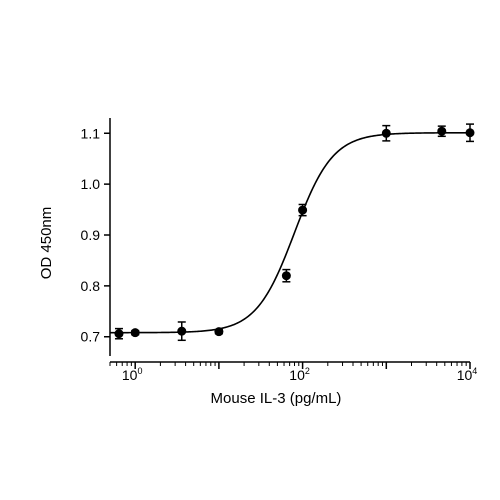  Describe the element at coordinates (91, 235) in the screenshot. I see `y-tick-label: 0.9` at that location.